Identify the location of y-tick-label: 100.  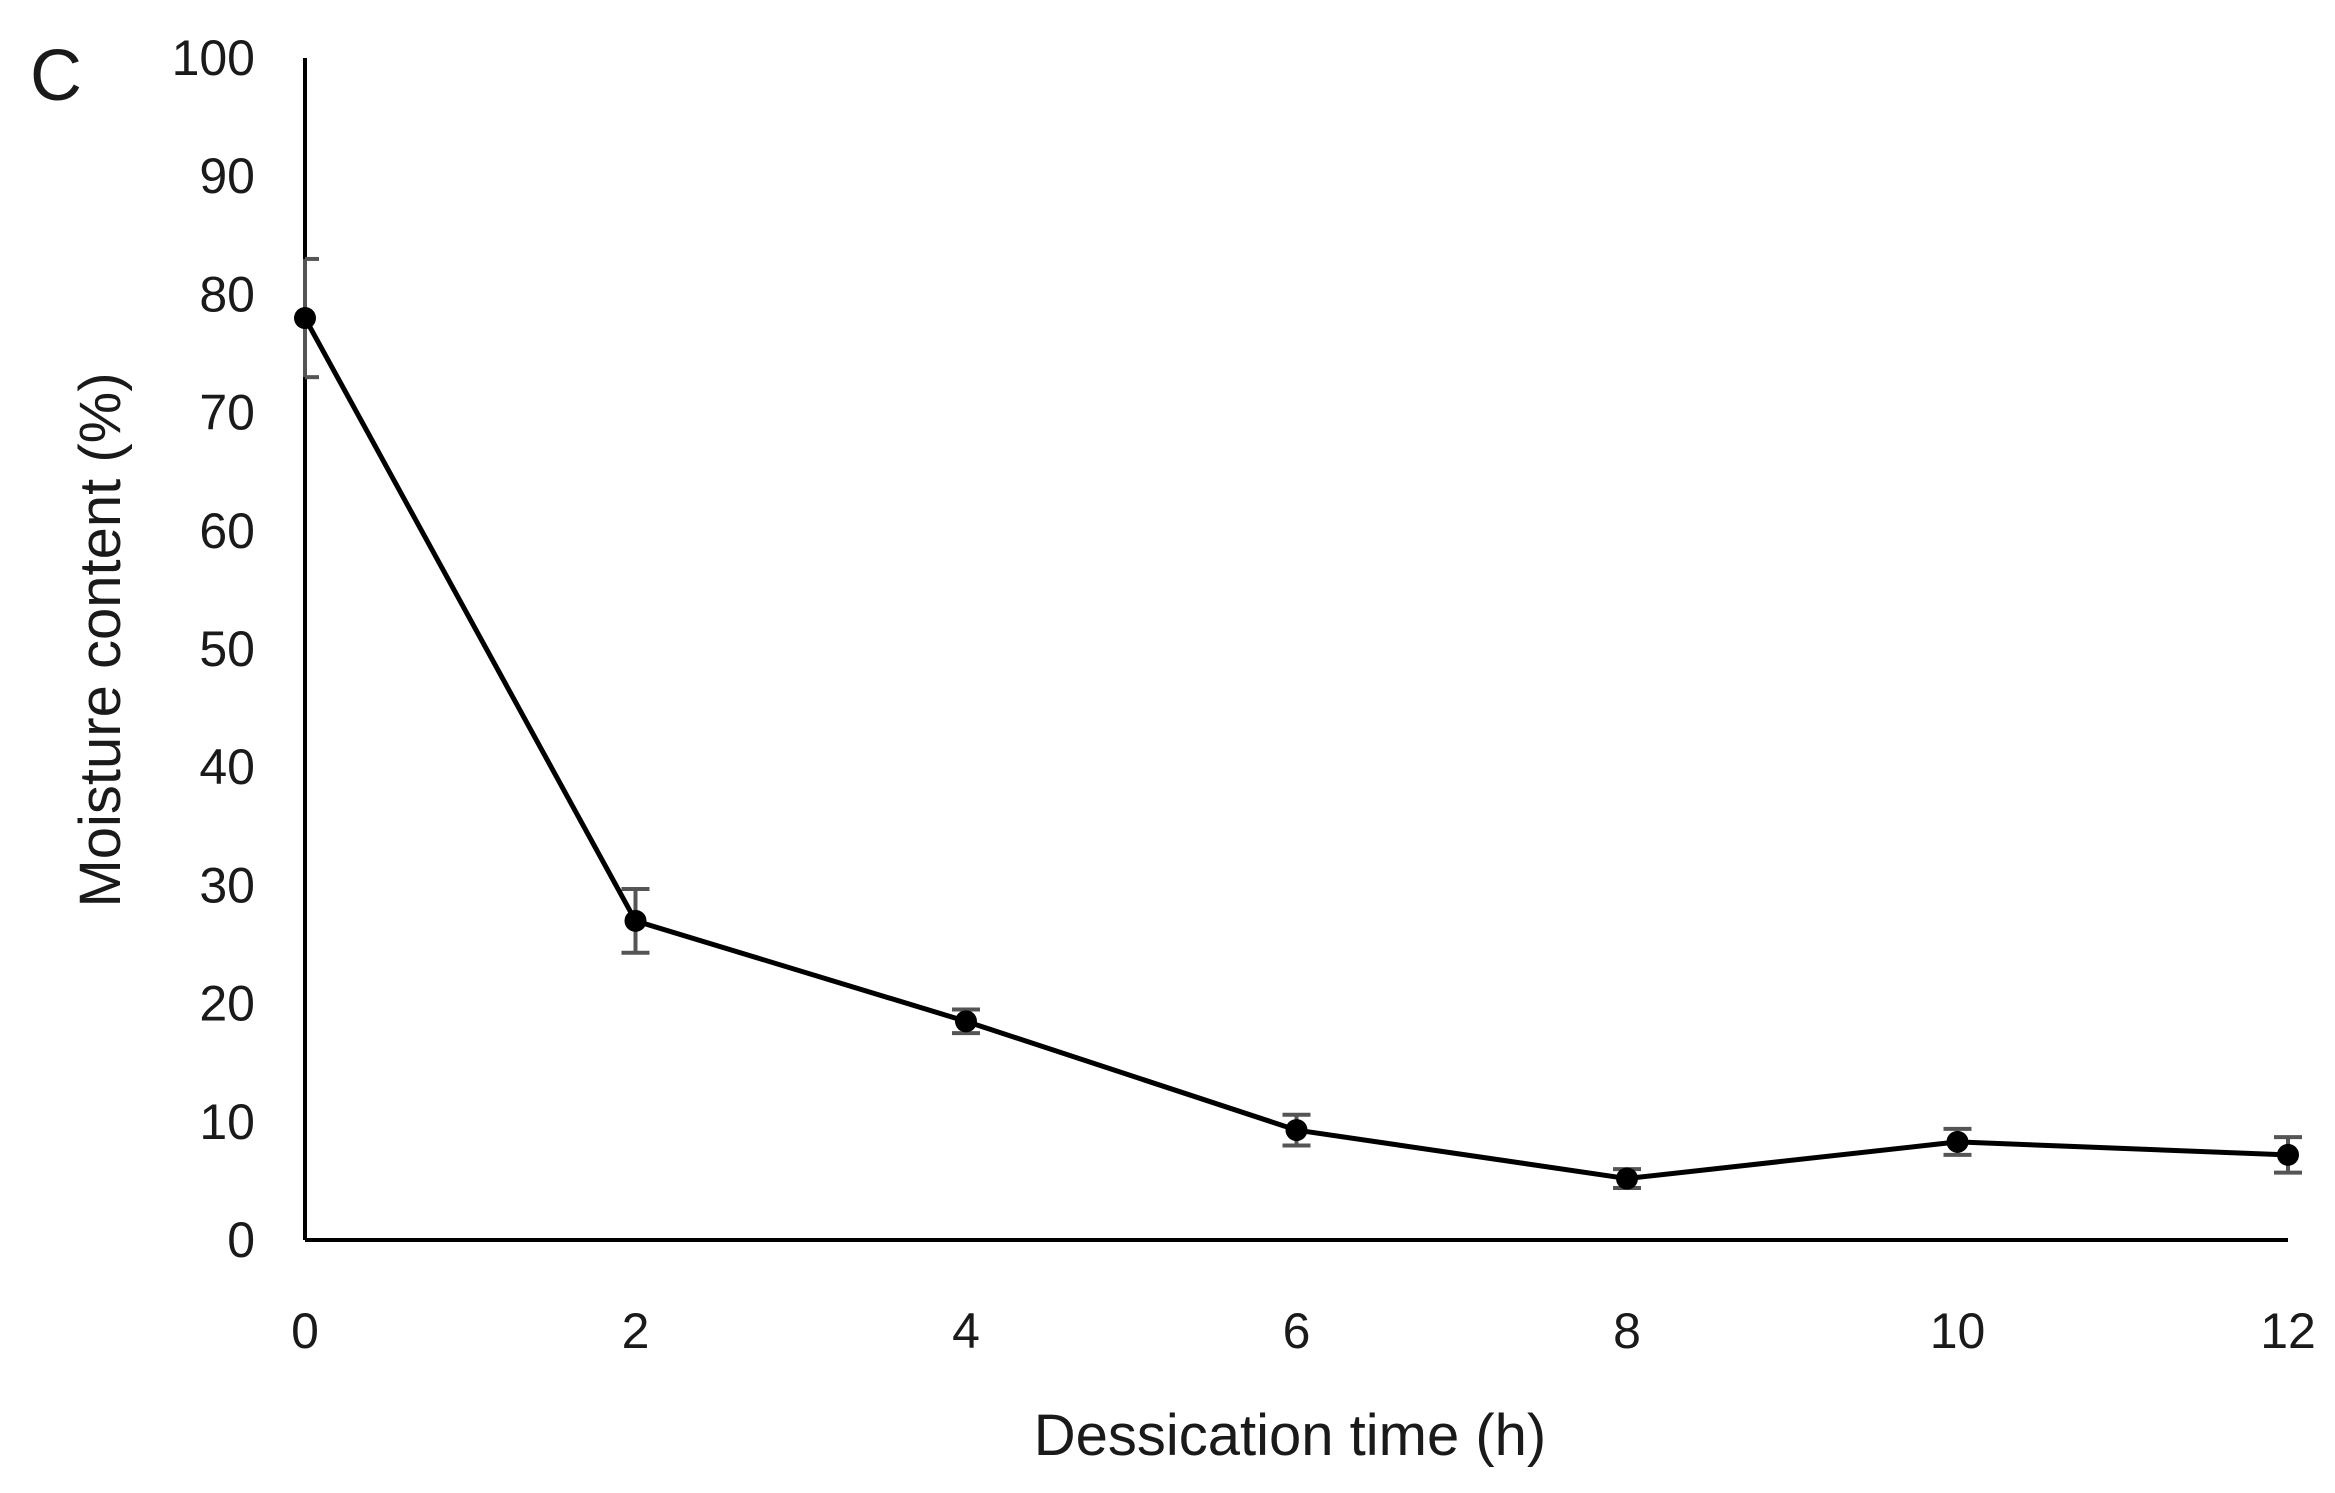
(213, 58).